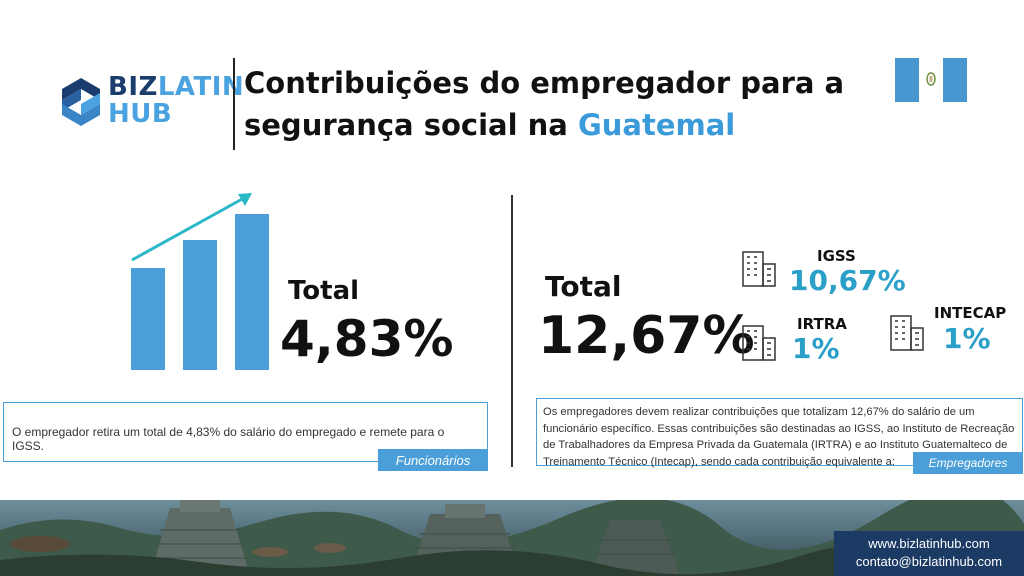 The image size is (1024, 576). I want to click on irtra-label: IRTRA, so click(822, 324).